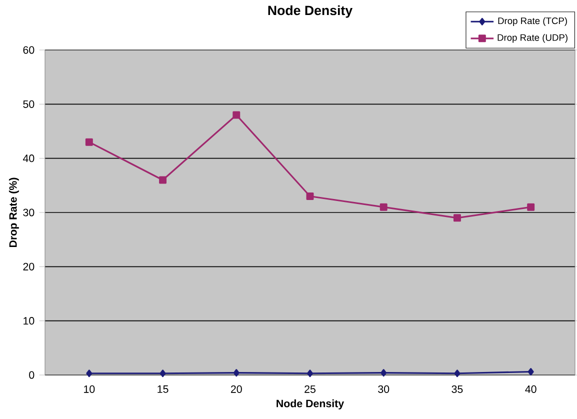 This screenshot has height=419, width=577. What do you see at coordinates (13, 213) in the screenshot?
I see `y-axis-title: Drop Rate (%)` at bounding box center [13, 213].